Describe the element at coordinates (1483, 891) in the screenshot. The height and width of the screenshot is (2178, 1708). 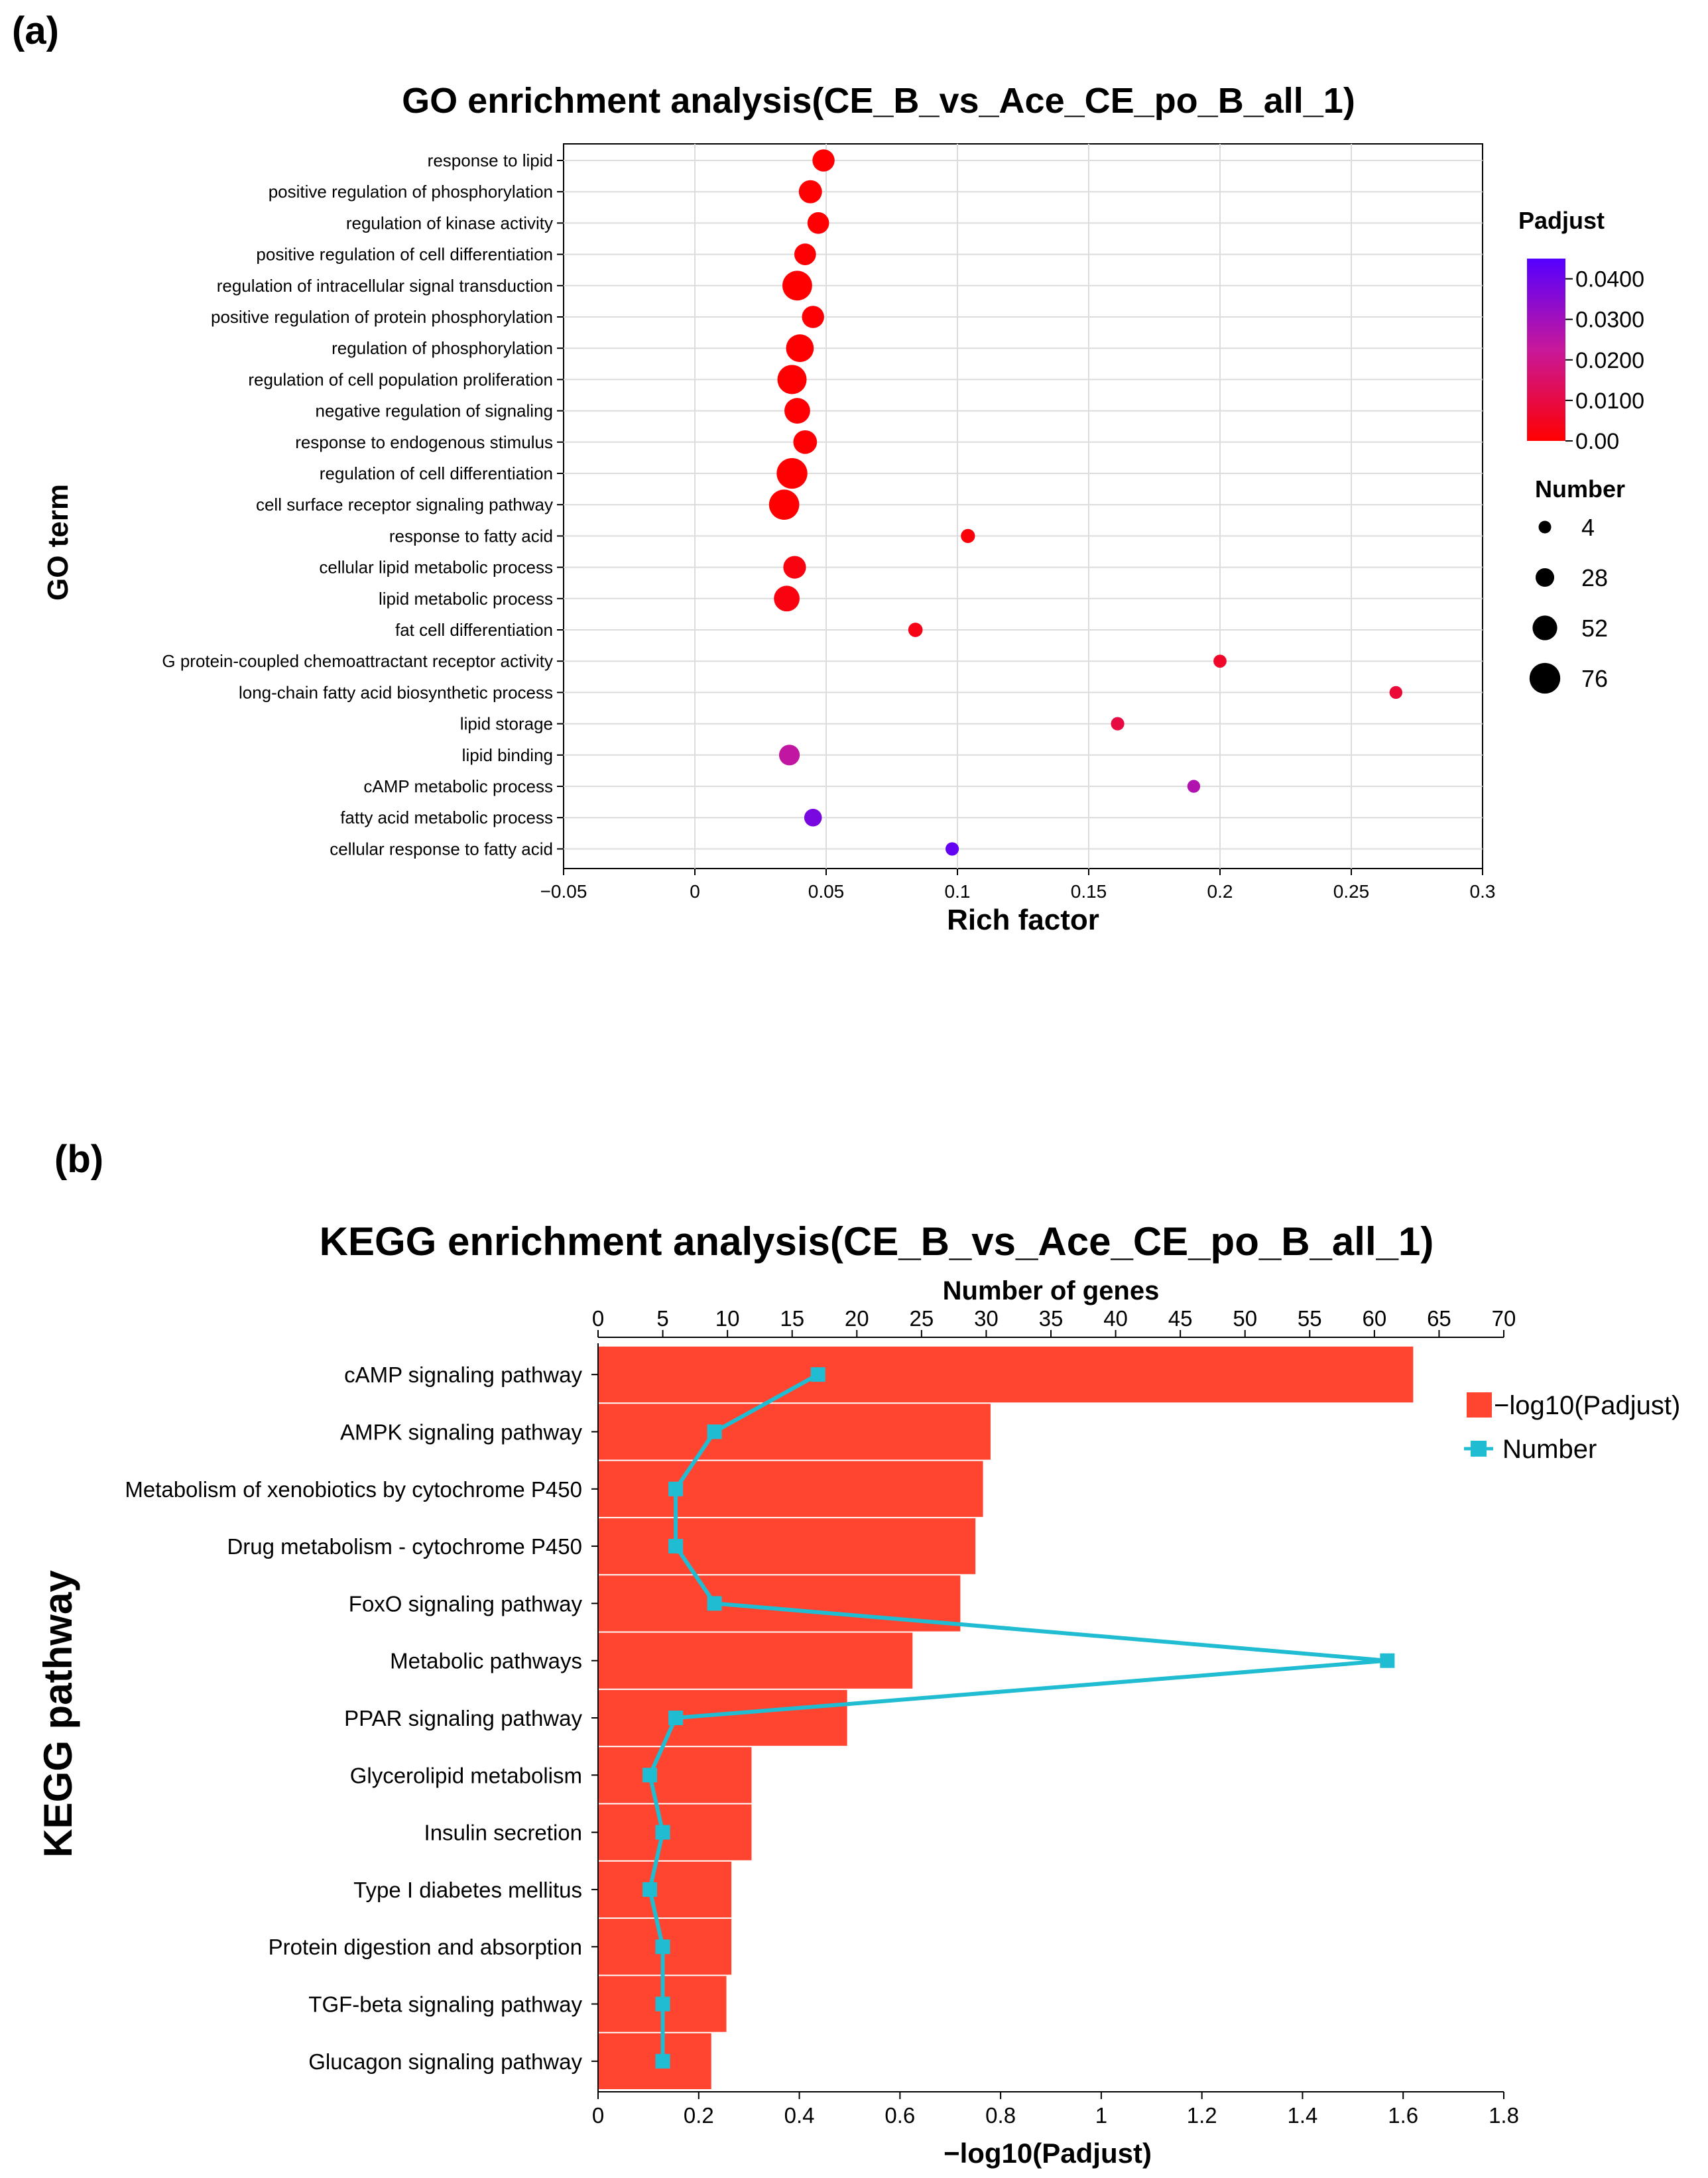
I see `go-x-tick-label: 0.3` at that location.